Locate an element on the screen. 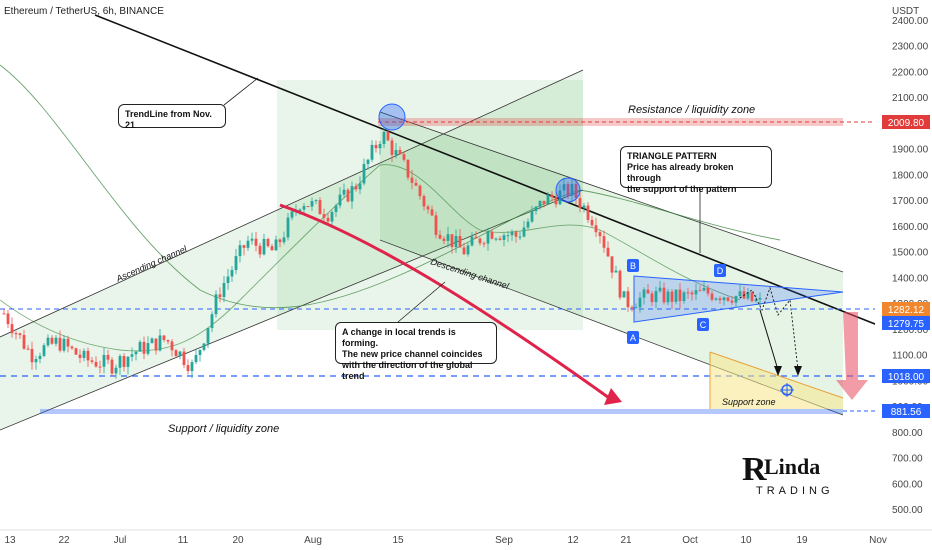 The width and height of the screenshot is (932, 550). price-tick-label: 1200.00 is located at coordinates (910, 330).